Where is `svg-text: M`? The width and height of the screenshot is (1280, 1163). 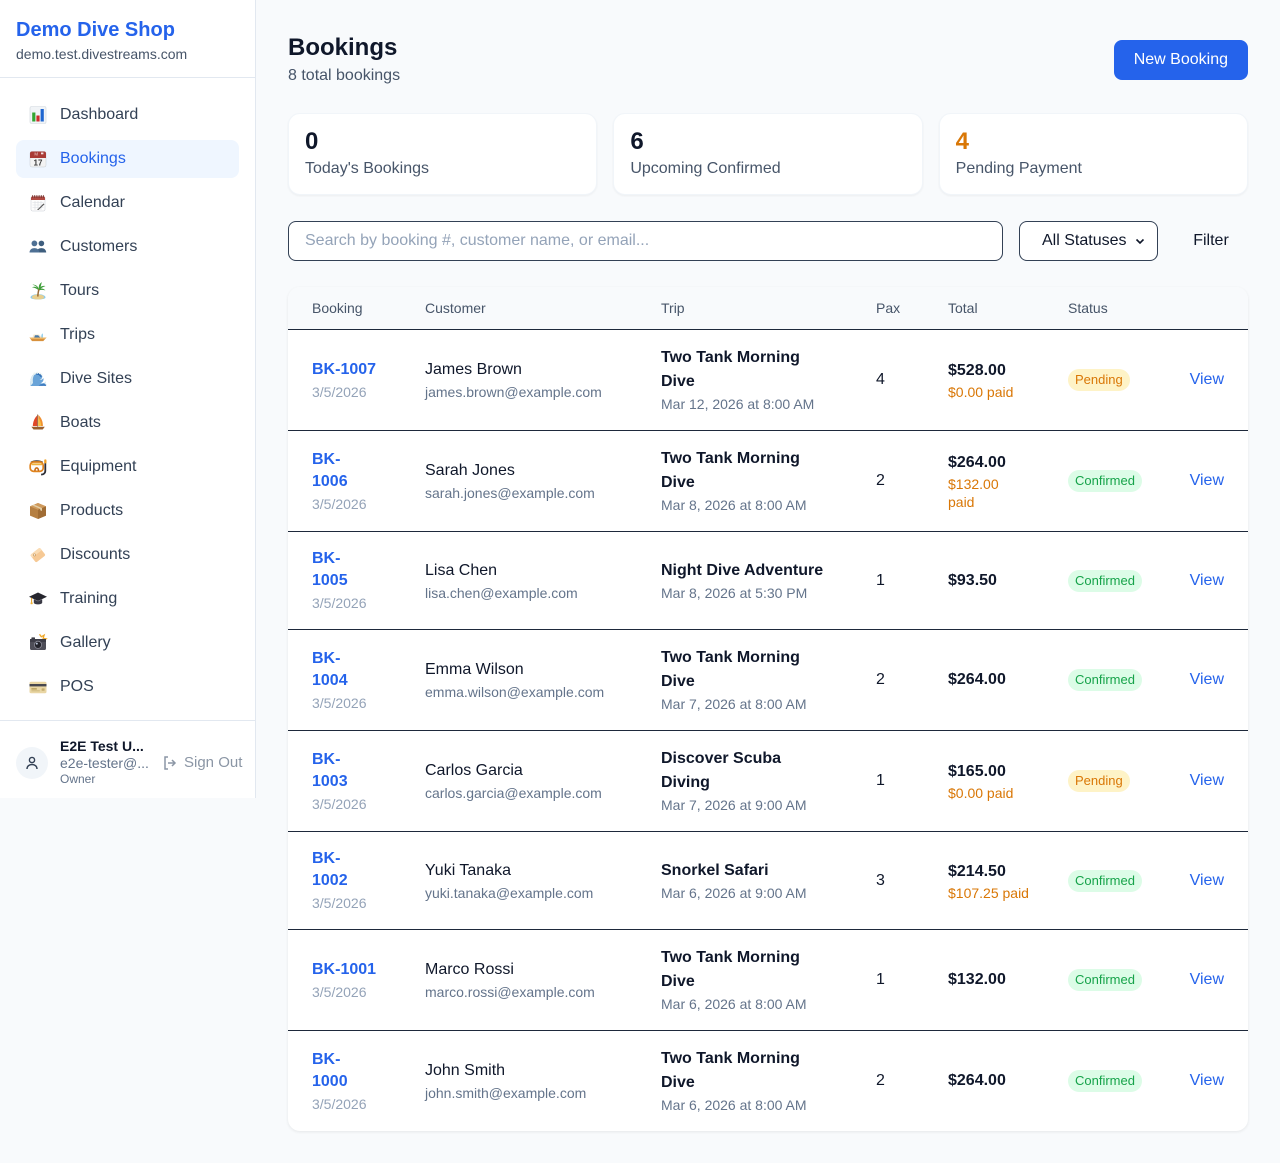 svg-text: M is located at coordinates (36, 154).